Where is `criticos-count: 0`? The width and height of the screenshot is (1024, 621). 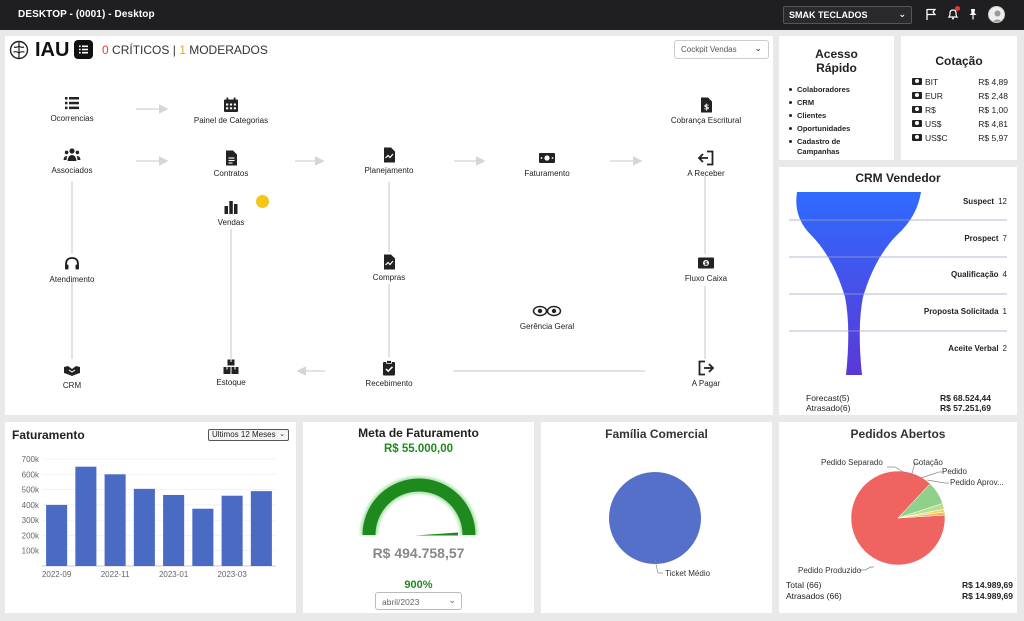
criticos-count: 0 is located at coordinates (105, 50).